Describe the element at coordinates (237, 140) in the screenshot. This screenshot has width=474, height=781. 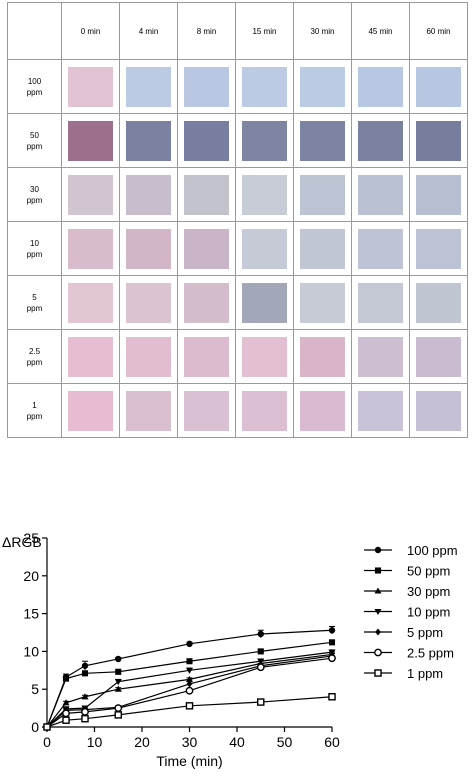
I see `table-row: 50 ppm` at that location.